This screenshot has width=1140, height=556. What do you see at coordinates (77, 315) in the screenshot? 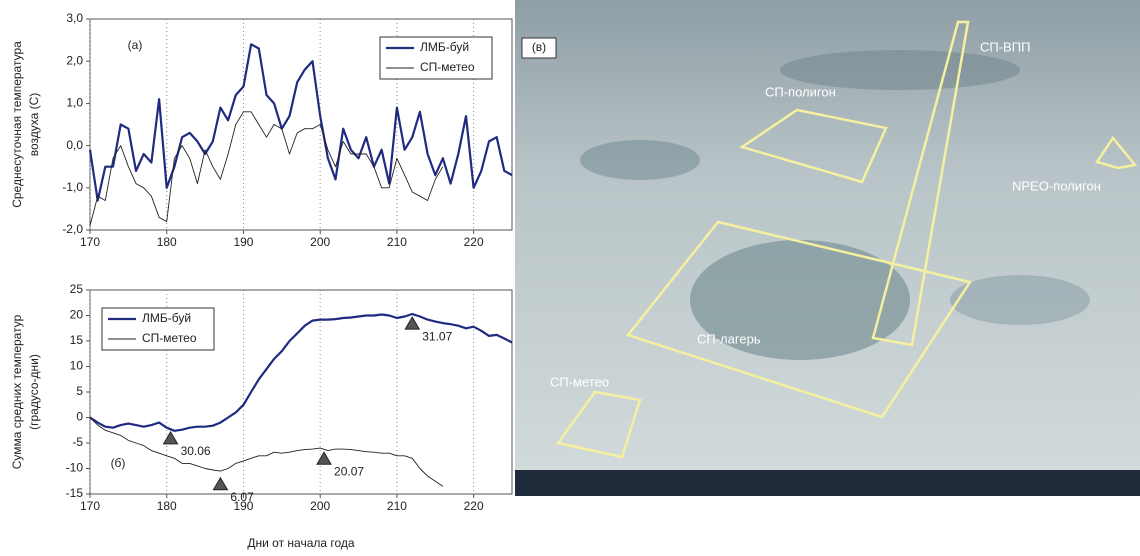
I see `y-tick-label: 20` at bounding box center [77, 315].